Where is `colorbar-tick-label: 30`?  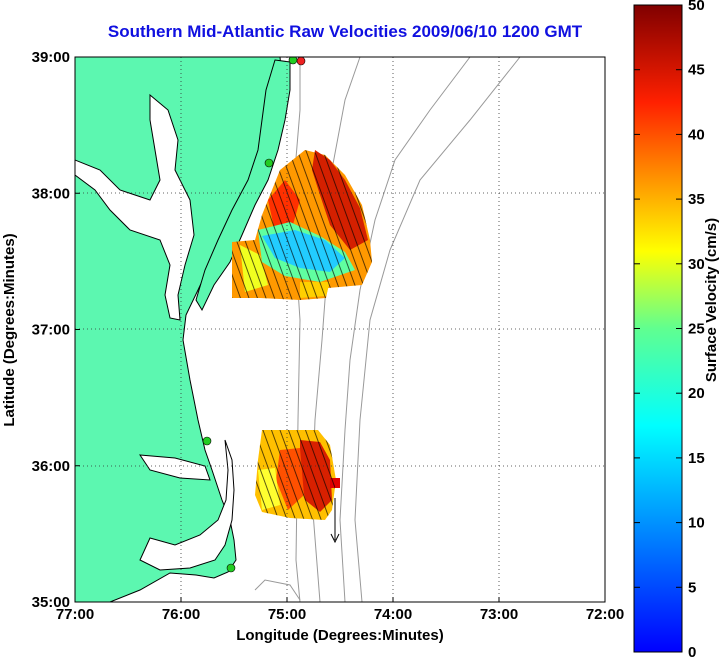 colorbar-tick-label: 30 is located at coordinates (696, 264).